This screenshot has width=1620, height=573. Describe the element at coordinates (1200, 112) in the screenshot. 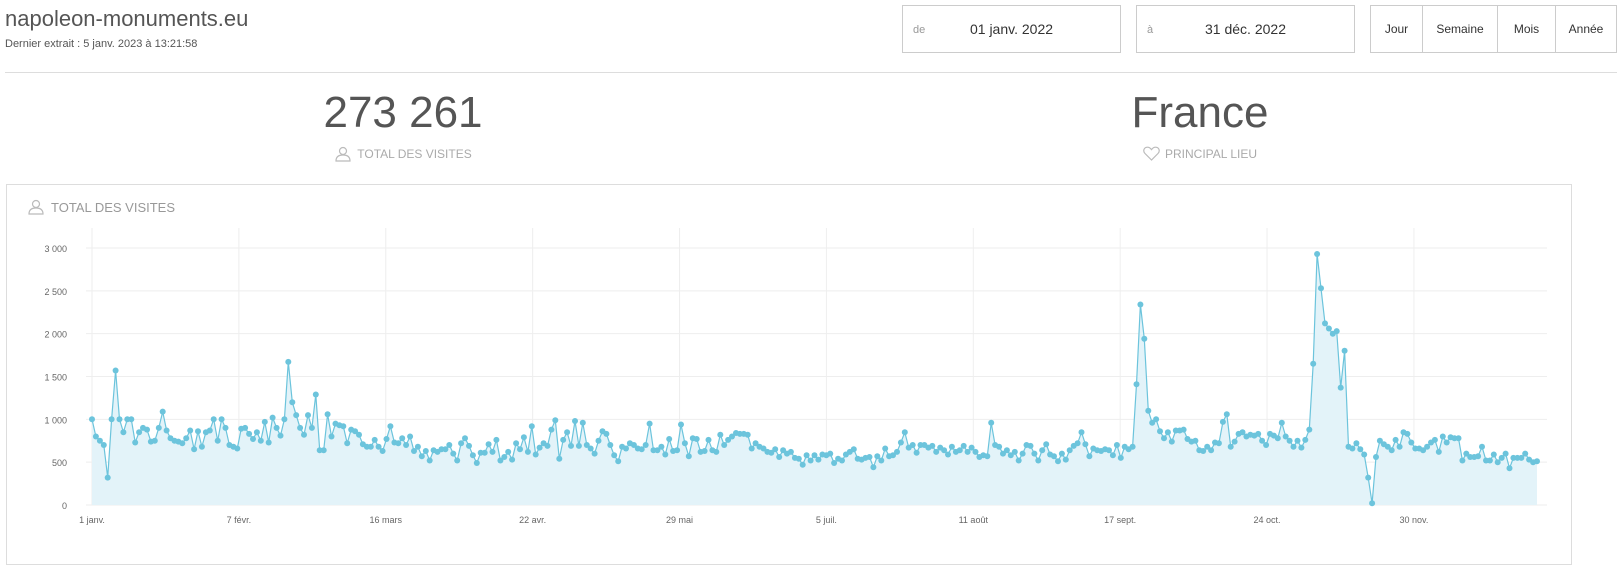

I see `main-location-value: France` at that location.